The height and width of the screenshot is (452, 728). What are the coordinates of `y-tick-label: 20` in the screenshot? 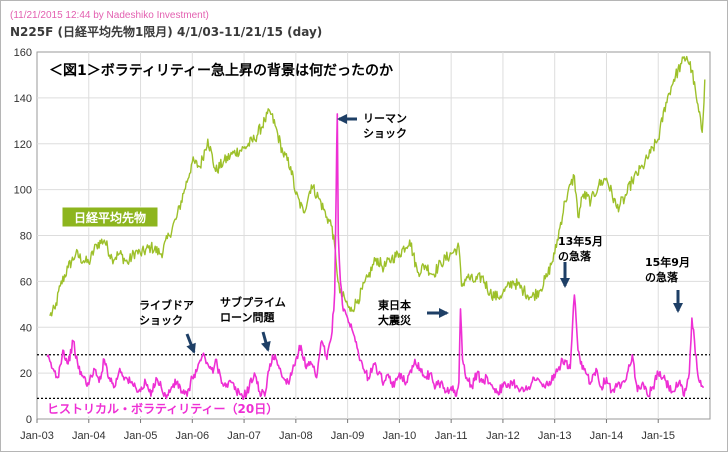 It's located at (26, 374).